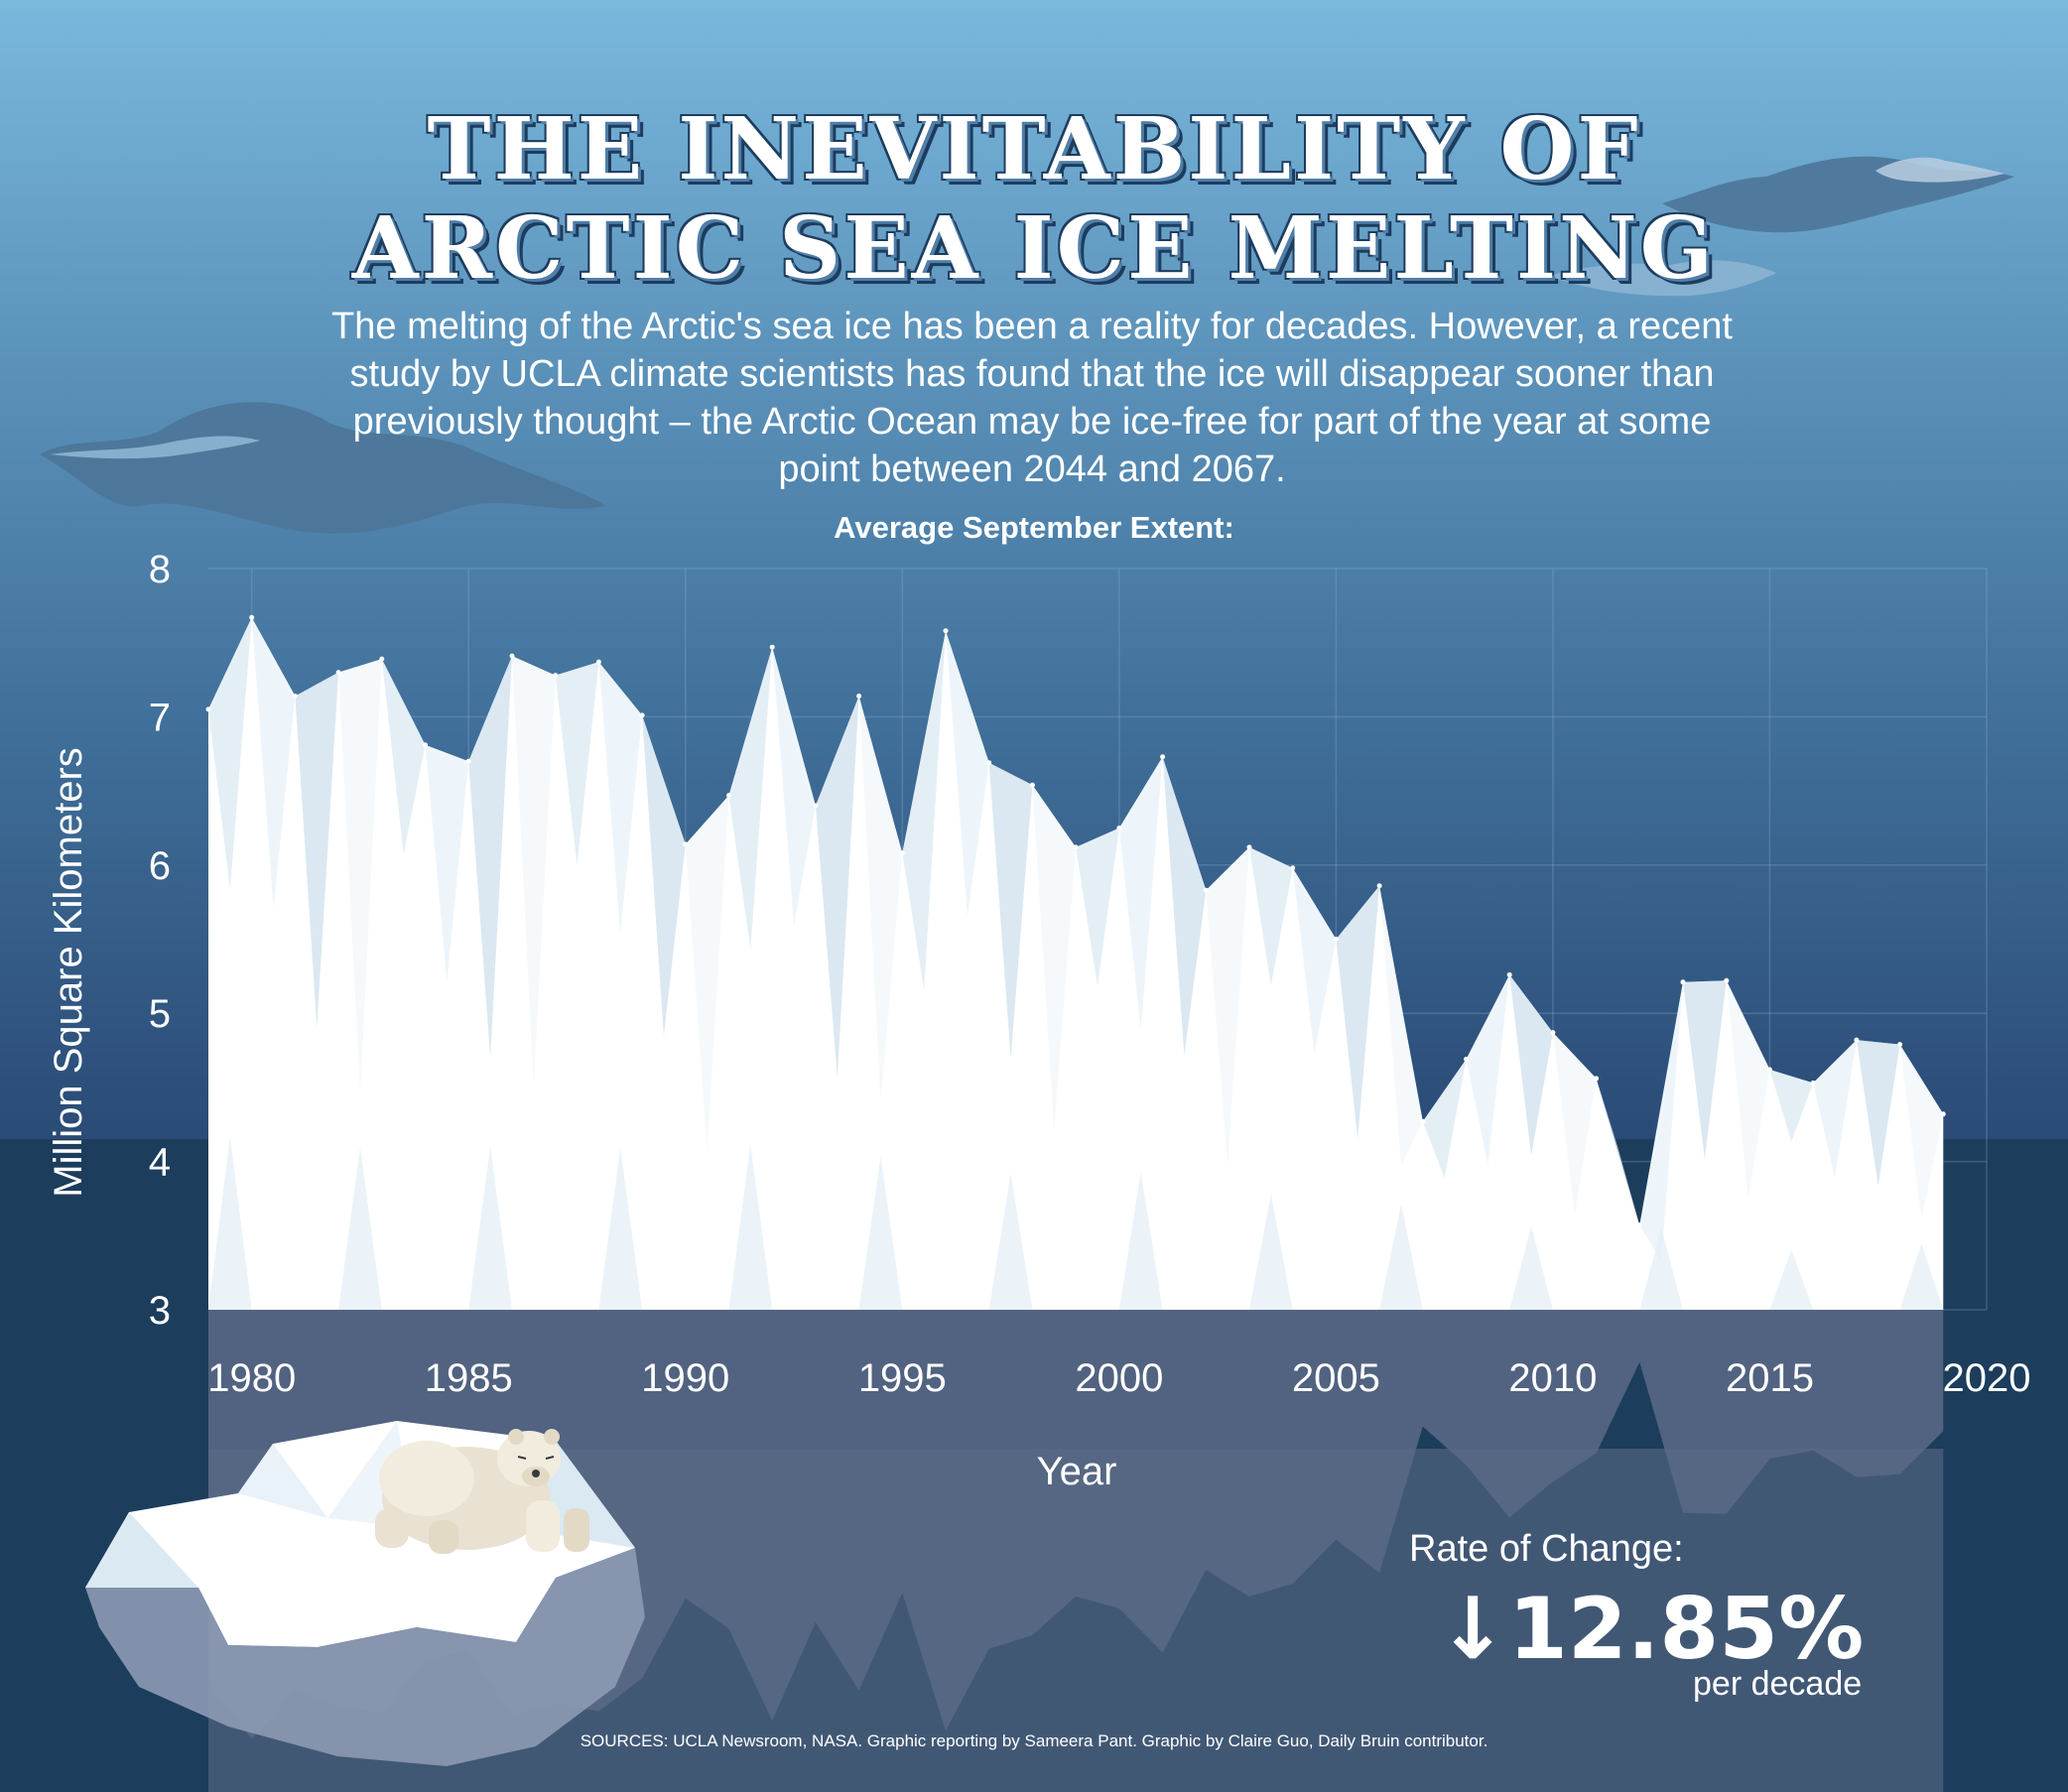 Image resolution: width=2068 pixels, height=1792 pixels. Describe the element at coordinates (1683, 982) in the screenshot. I see `data-point-2013` at that location.